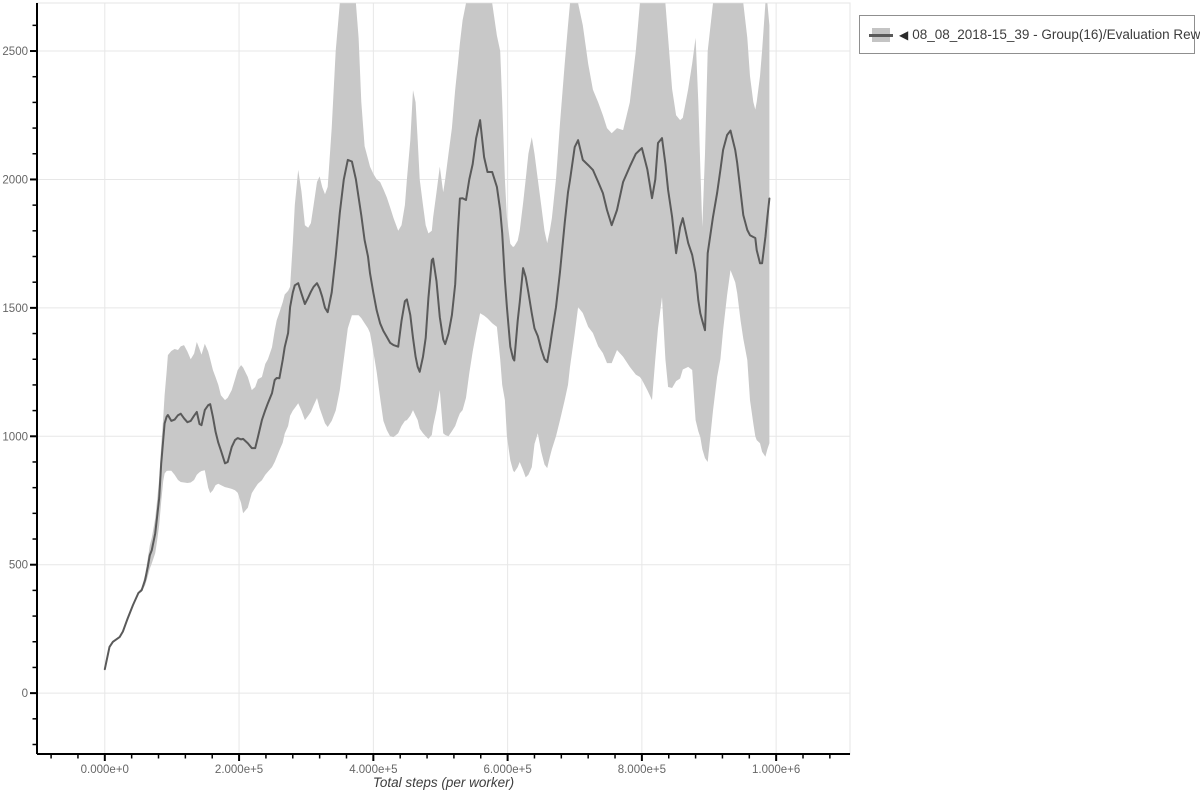 This screenshot has height=800, width=1200. Describe the element at coordinates (105, 770) in the screenshot. I see `svg-text: 0.000e+0` at that location.